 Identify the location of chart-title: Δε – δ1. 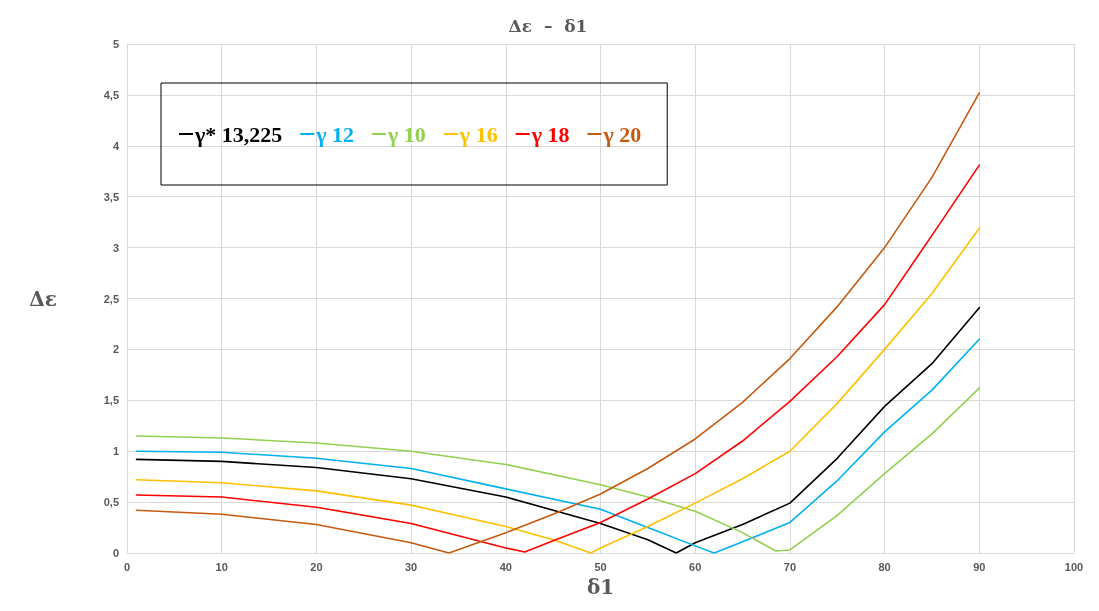
(548, 25).